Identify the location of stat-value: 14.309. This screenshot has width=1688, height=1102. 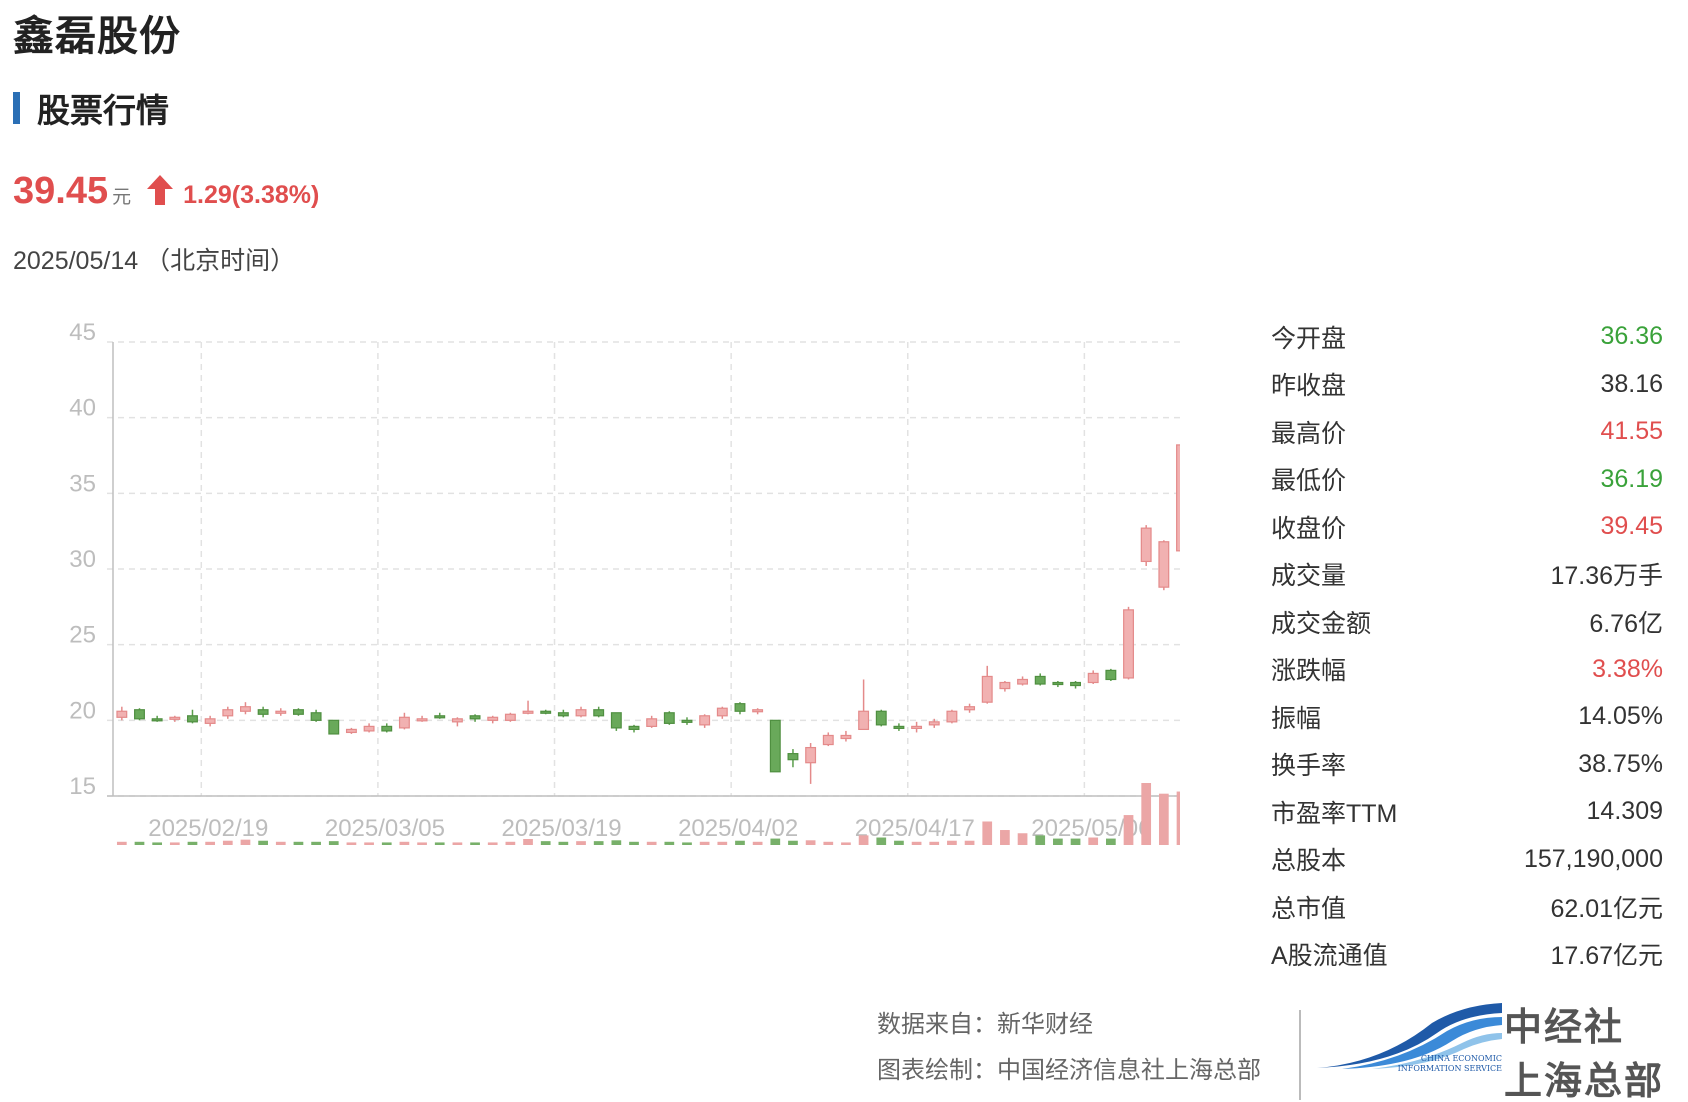
(1624, 811).